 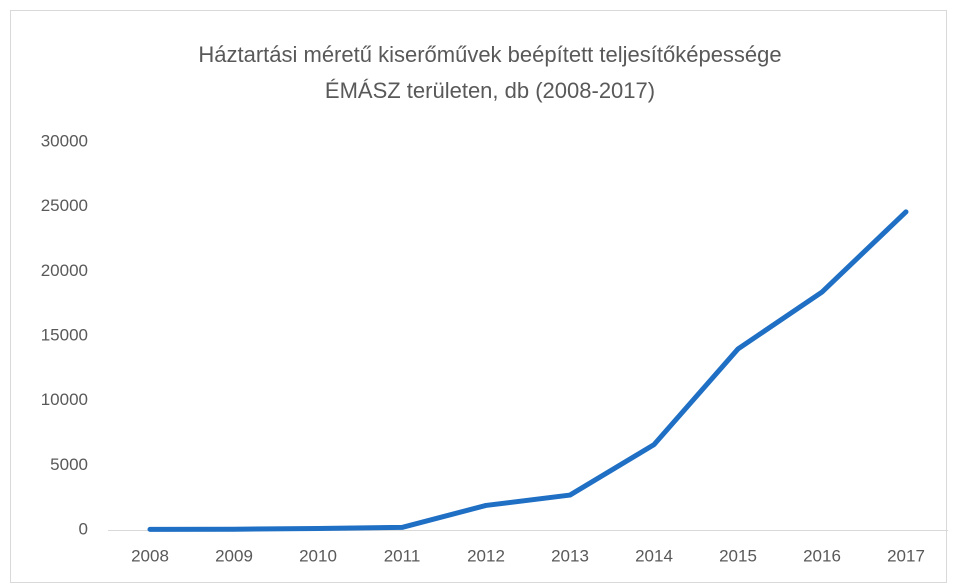 What do you see at coordinates (822, 555) in the screenshot?
I see `x-tick-label: 2016` at bounding box center [822, 555].